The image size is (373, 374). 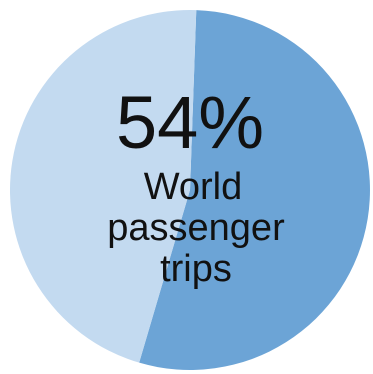 What do you see at coordinates (196, 228) in the screenshot?
I see `label-line-passenger: passenger` at bounding box center [196, 228].